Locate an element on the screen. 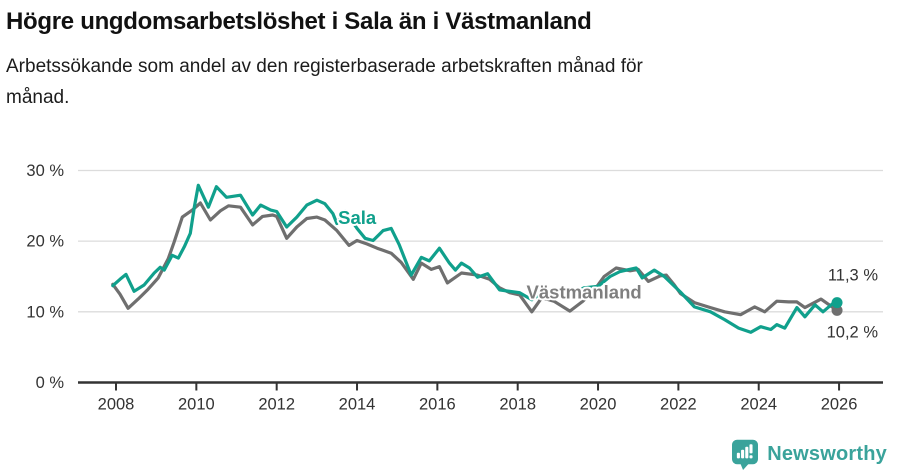 The image size is (900, 474). end-value-label-västmanland: 10,2 % is located at coordinates (853, 332).